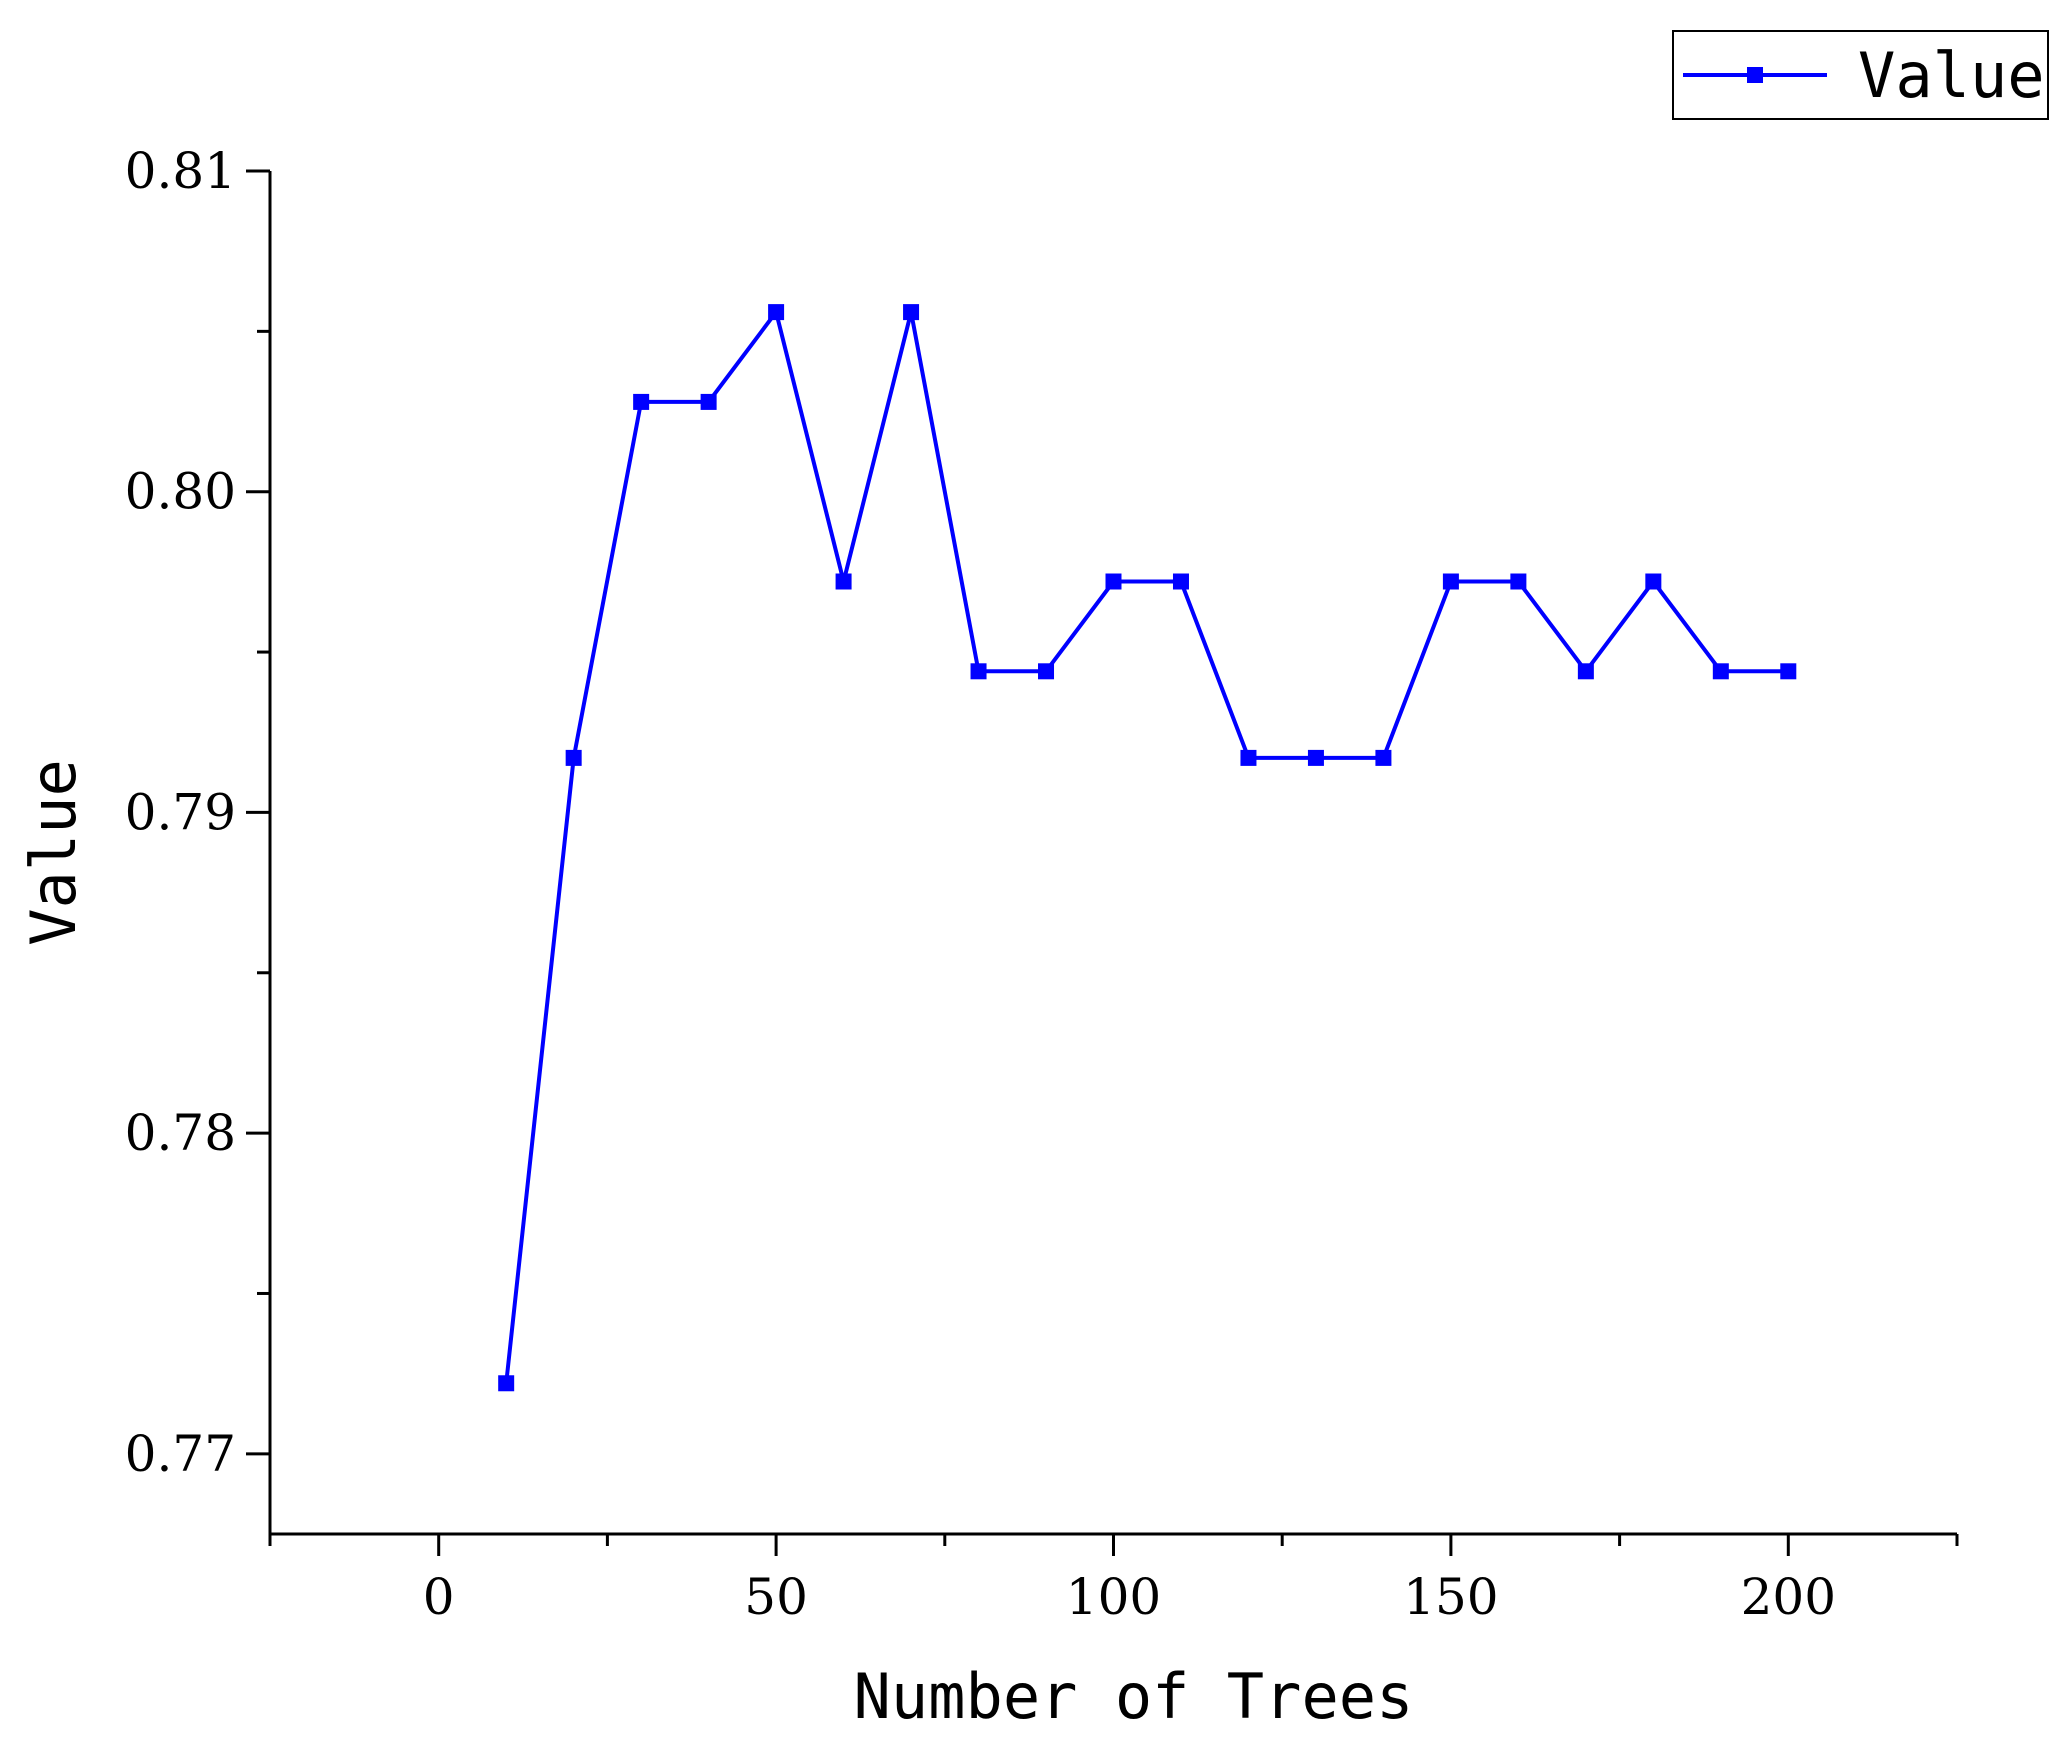 The height and width of the screenshot is (1757, 2068). Describe the element at coordinates (180, 1133) in the screenshot. I see `y-tick-label: 0.78` at that location.